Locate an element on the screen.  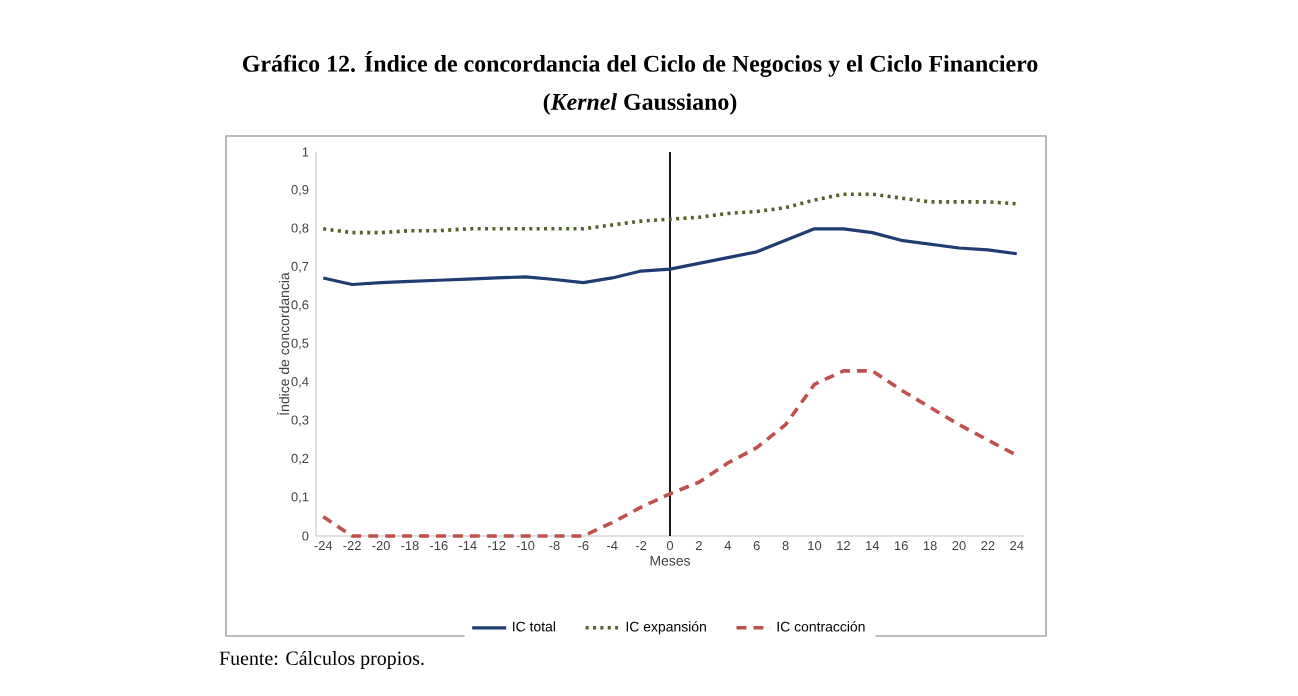
chart-subtitle: (Kernel Gaussiano) is located at coordinates (640, 104).